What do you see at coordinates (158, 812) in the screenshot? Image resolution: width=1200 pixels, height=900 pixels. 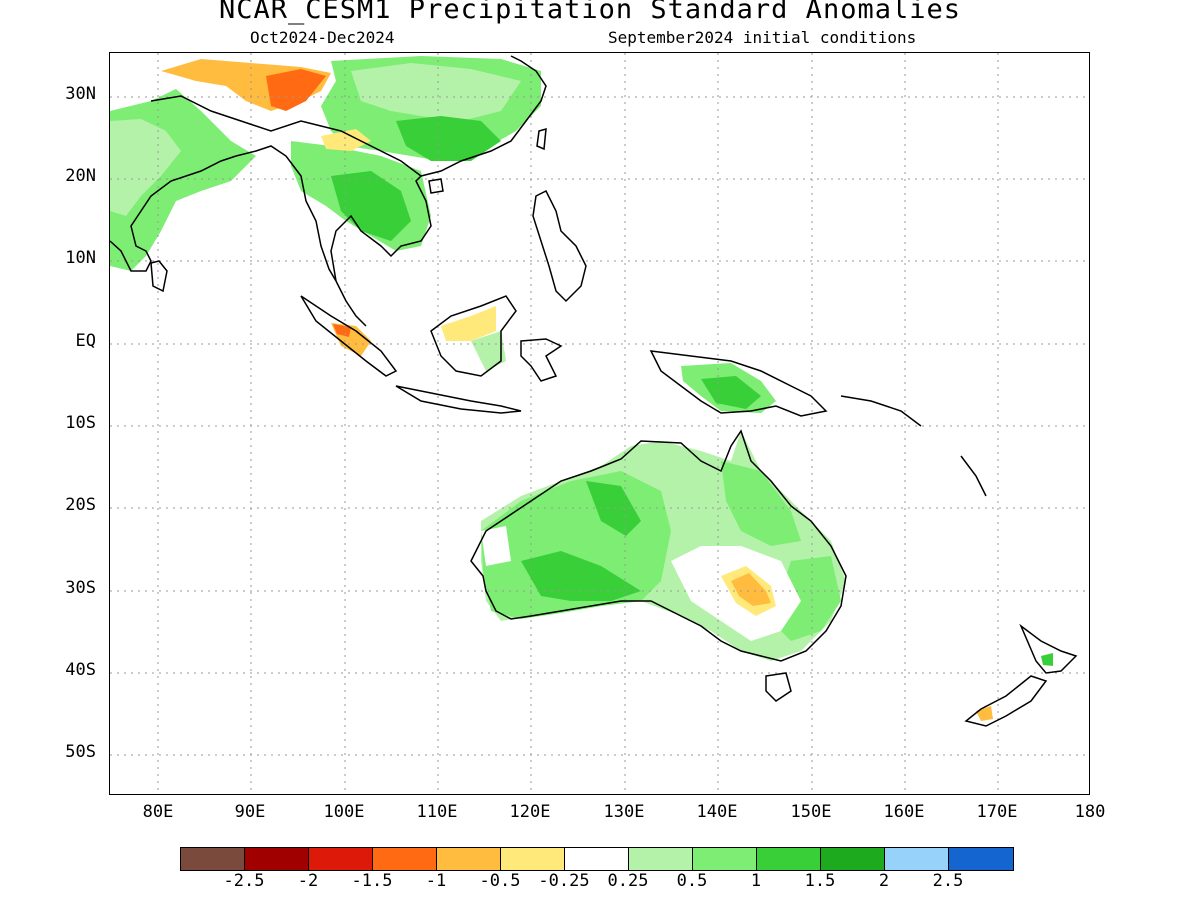 I see `lon-label-80e: 80E` at bounding box center [158, 812].